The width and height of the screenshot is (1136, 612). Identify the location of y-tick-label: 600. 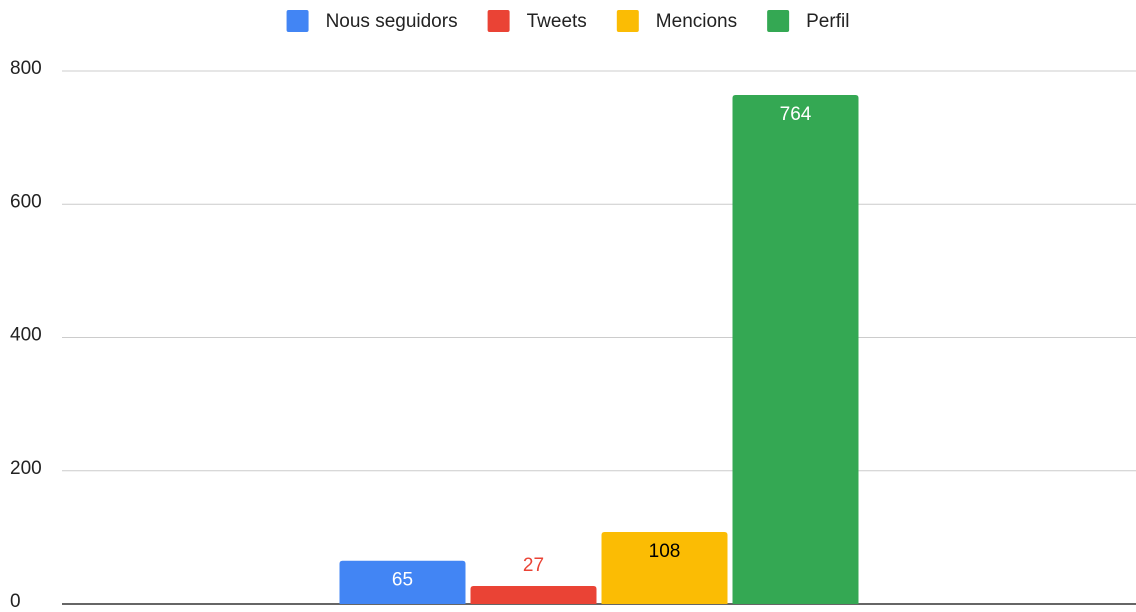
(26, 201).